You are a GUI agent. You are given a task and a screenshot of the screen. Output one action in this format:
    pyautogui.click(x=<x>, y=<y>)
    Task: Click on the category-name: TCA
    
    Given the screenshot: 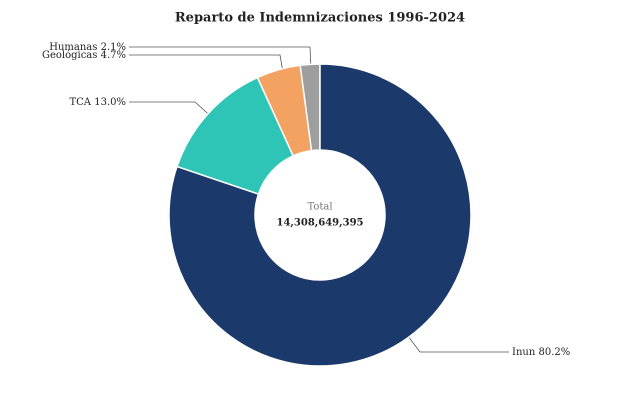 What is the action you would take?
    pyautogui.click(x=80, y=102)
    